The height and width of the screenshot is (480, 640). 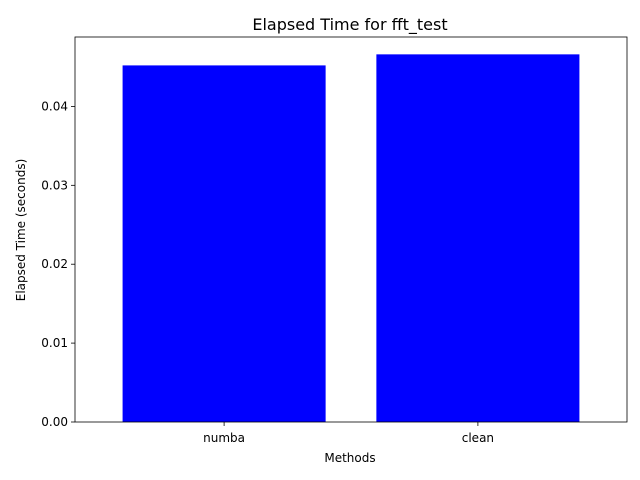 What do you see at coordinates (349, 458) in the screenshot?
I see `x-axis-label: Methods` at bounding box center [349, 458].